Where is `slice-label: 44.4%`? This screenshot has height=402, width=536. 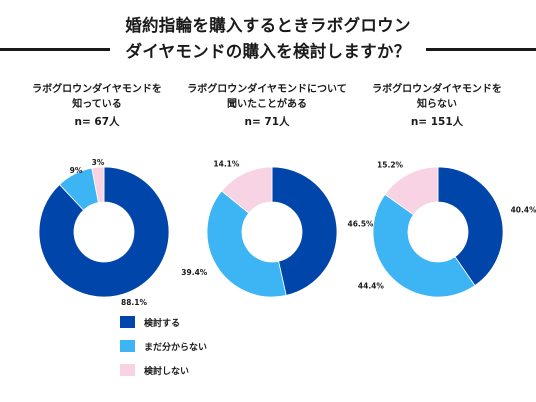
slice-label: 44.4% is located at coordinates (371, 285).